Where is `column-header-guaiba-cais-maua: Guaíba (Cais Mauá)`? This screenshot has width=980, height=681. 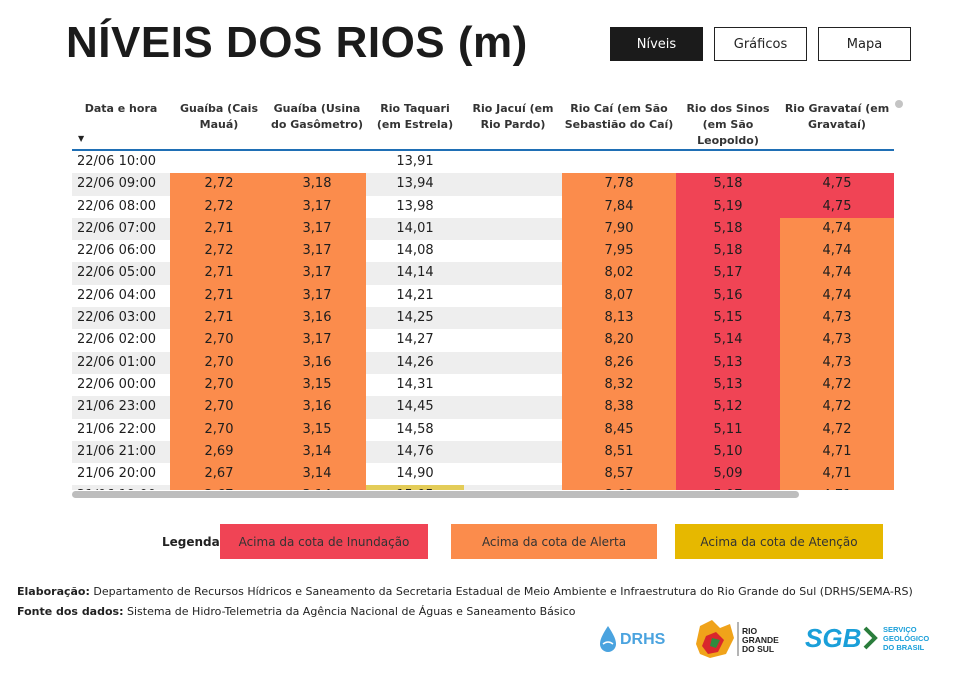 column-header-guaiba-cais-maua: Guaíba (Cais Mauá) is located at coordinates (219, 121).